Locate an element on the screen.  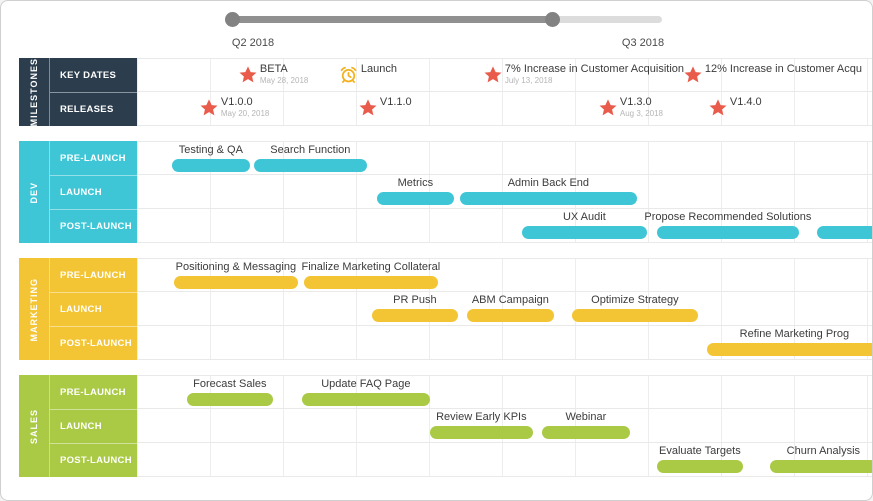
chart-row: PR Push ABM Campaign Optimize Strategy is located at coordinates (504, 309).